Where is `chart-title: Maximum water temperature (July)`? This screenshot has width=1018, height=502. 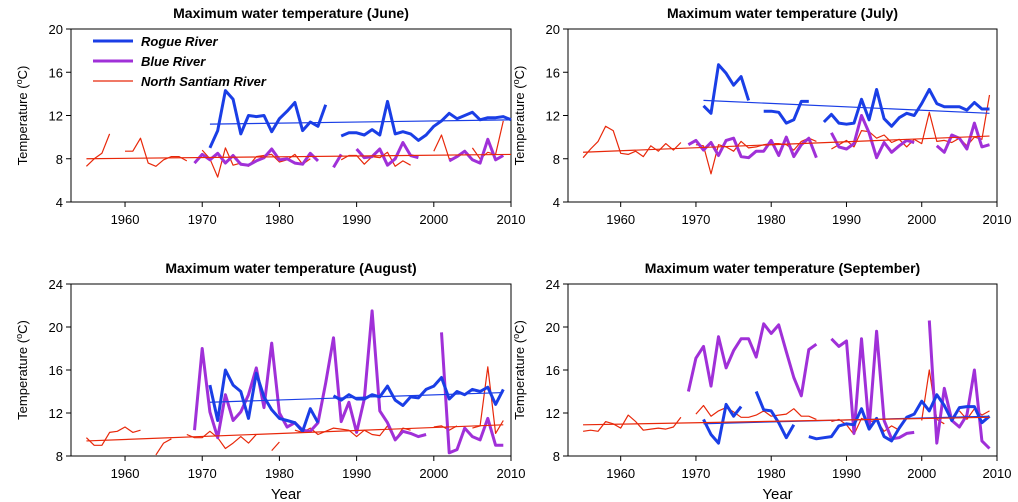
chart-title: Maximum water temperature (July) is located at coordinates (782, 13).